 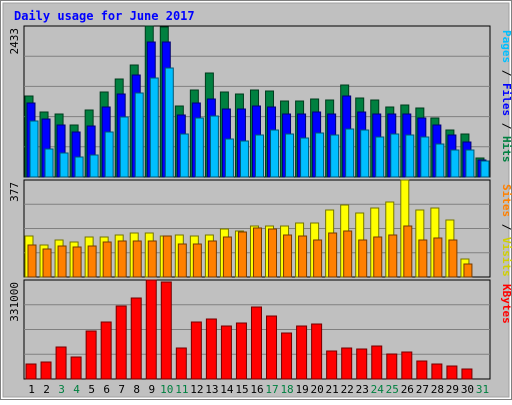 I want to click on x-tick-day-26: 26, so click(x=407, y=389).